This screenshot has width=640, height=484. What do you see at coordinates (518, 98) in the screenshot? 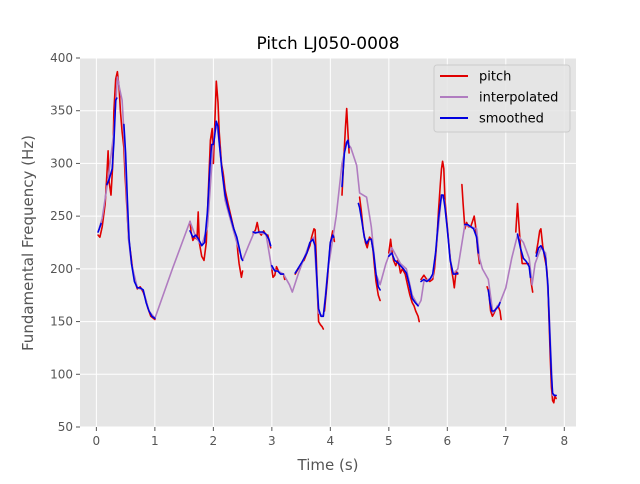
I see `legend-label-interpolated: interpolated` at bounding box center [518, 98].